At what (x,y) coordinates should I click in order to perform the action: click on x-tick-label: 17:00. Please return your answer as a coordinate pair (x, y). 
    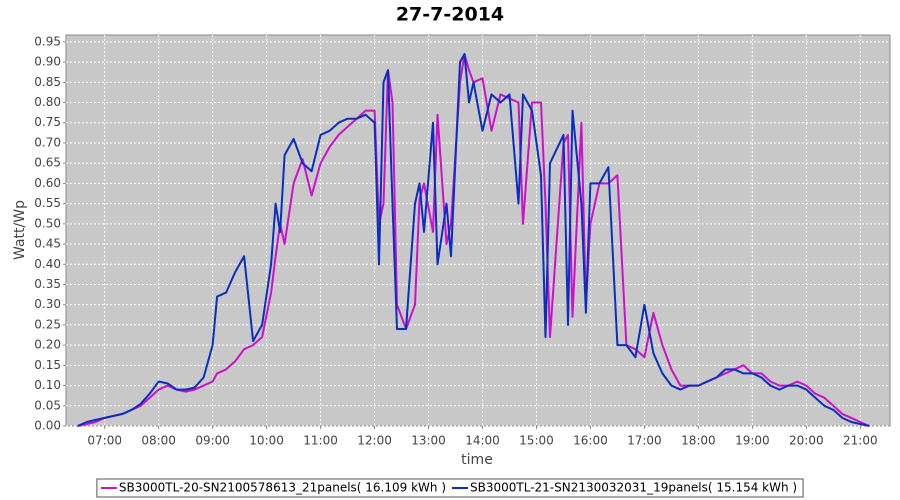
    Looking at the image, I should click on (644, 441).